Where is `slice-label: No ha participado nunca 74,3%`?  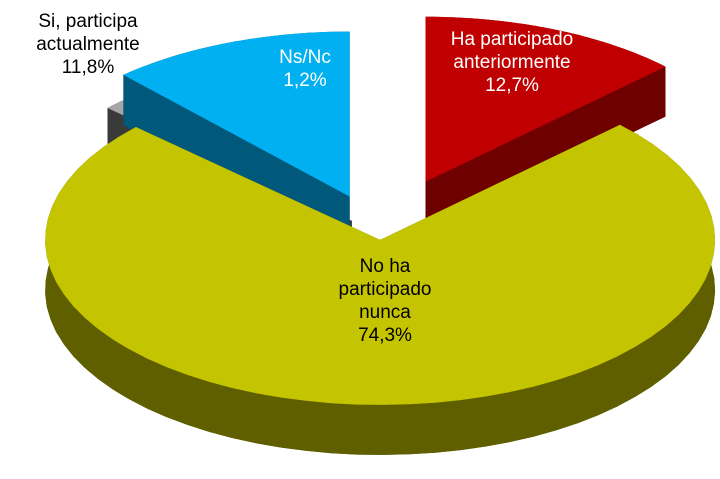
slice-label: No ha participado nunca 74,3% is located at coordinates (385, 301).